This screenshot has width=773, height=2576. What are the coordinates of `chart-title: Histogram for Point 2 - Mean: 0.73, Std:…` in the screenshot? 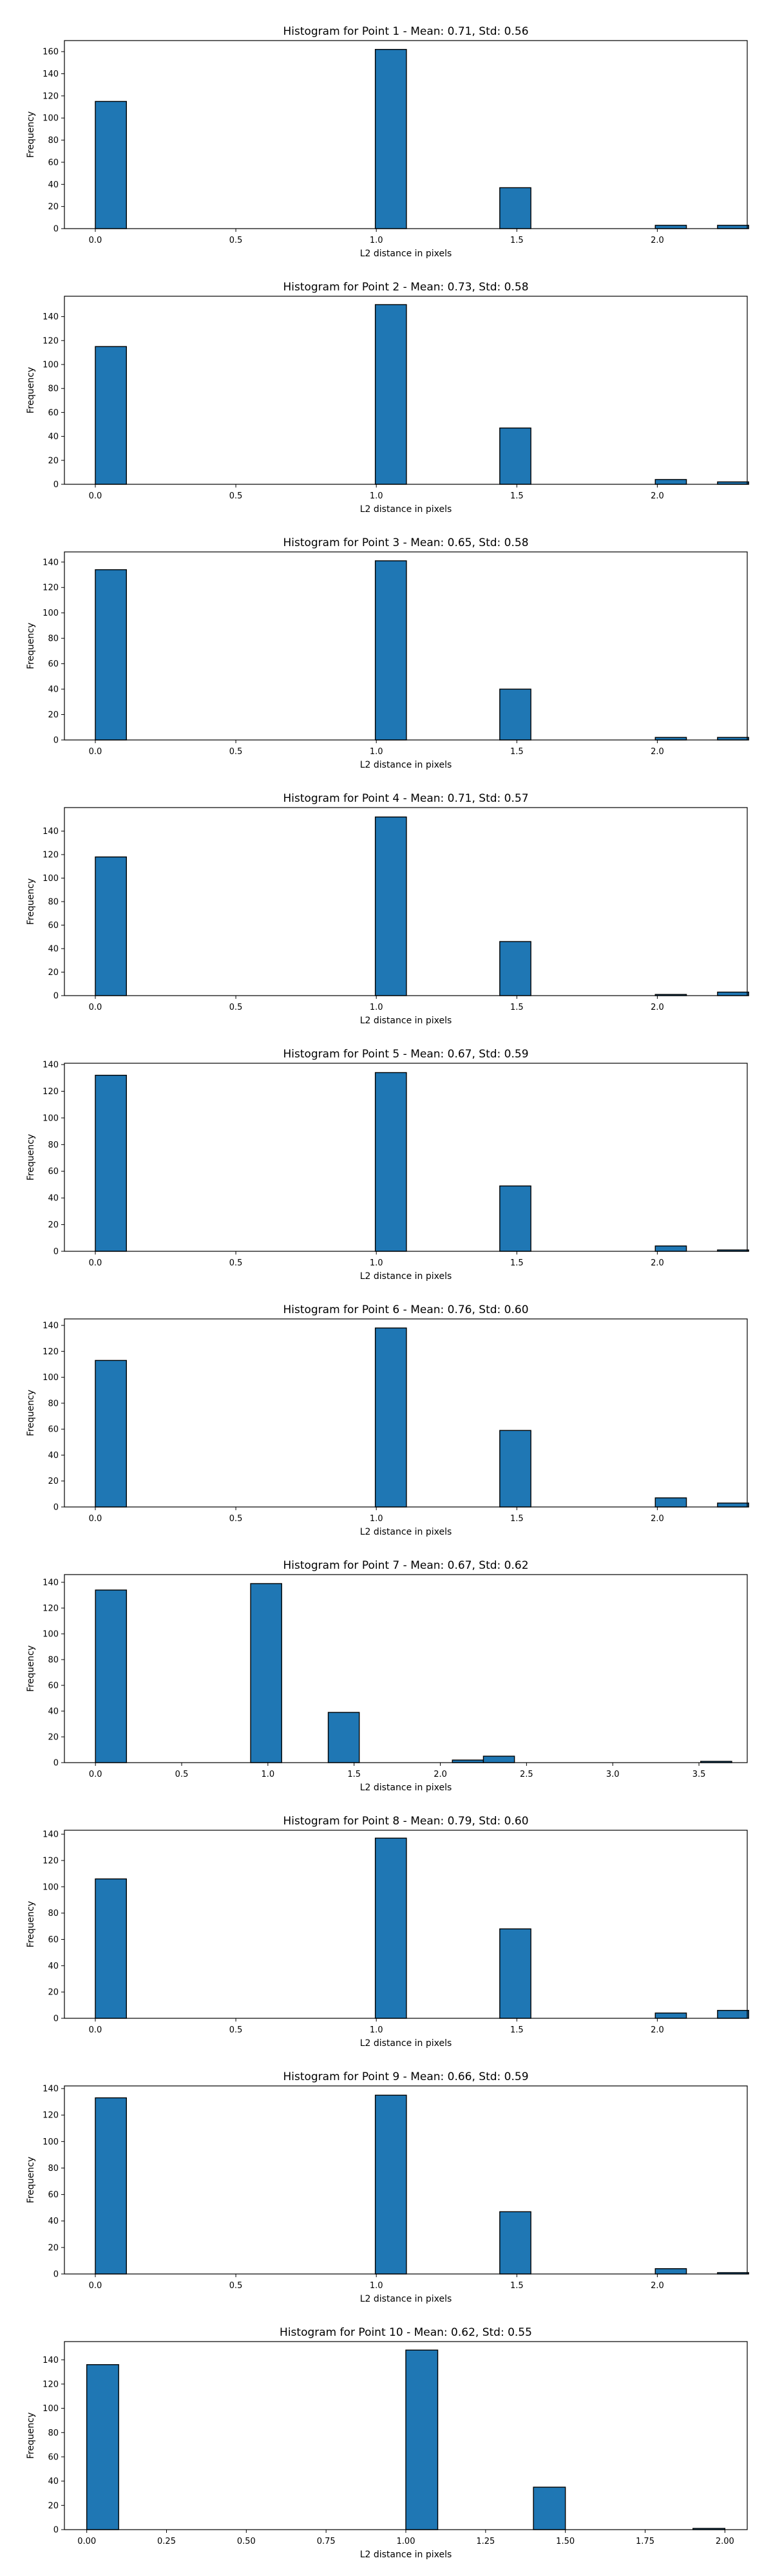 It's located at (405, 287).